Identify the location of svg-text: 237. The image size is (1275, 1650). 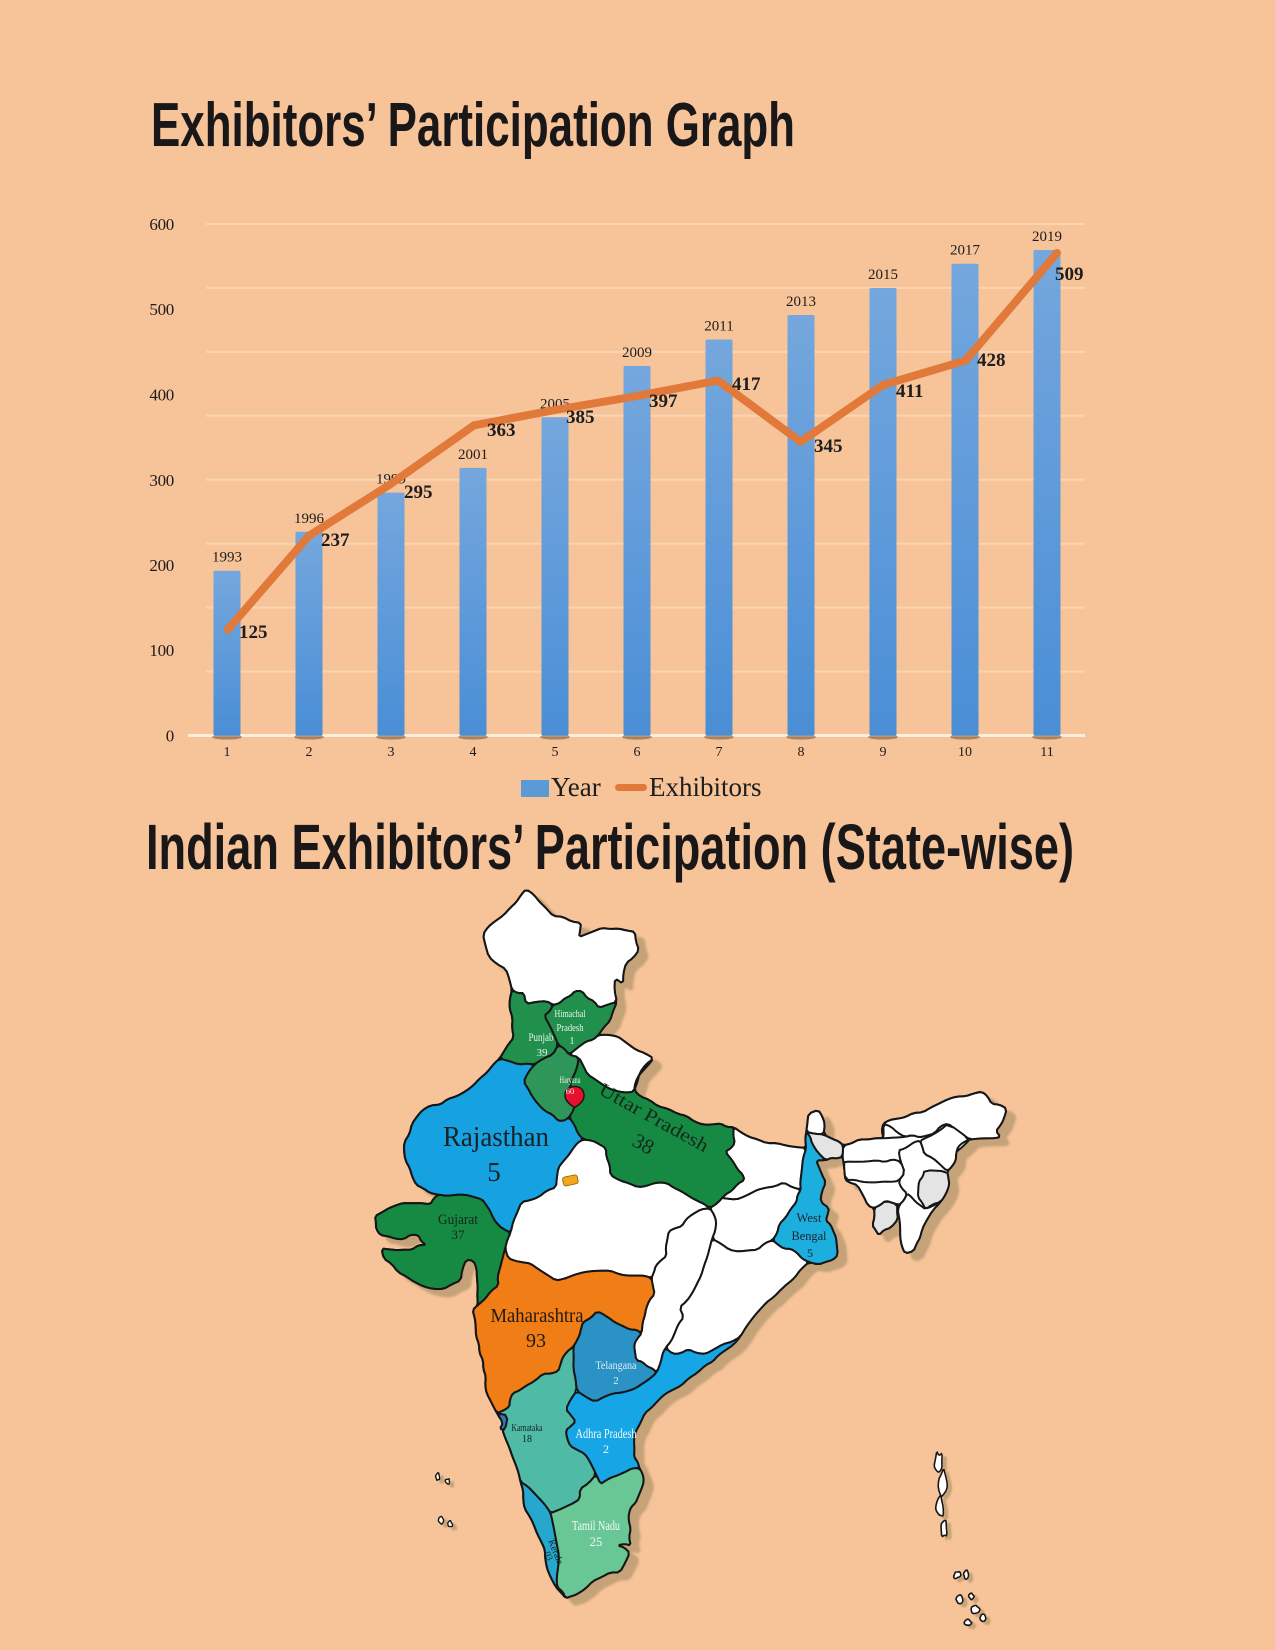
(335, 540).